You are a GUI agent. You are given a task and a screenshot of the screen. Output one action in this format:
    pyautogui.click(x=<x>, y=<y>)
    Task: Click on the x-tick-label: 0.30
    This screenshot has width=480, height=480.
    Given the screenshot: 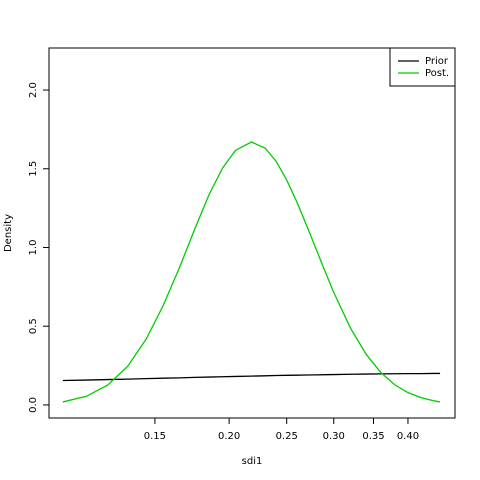 What is the action you would take?
    pyautogui.click(x=334, y=436)
    